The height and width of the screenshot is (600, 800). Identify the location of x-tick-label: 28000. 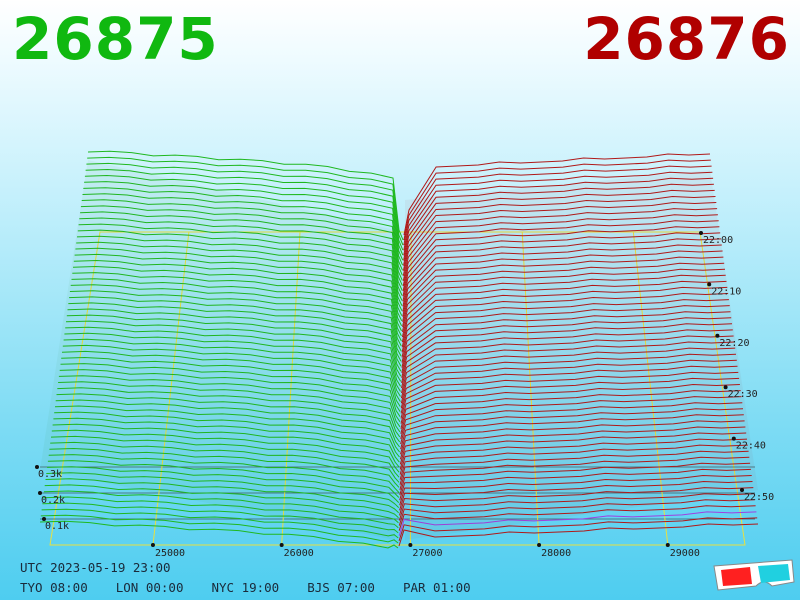
(556, 553).